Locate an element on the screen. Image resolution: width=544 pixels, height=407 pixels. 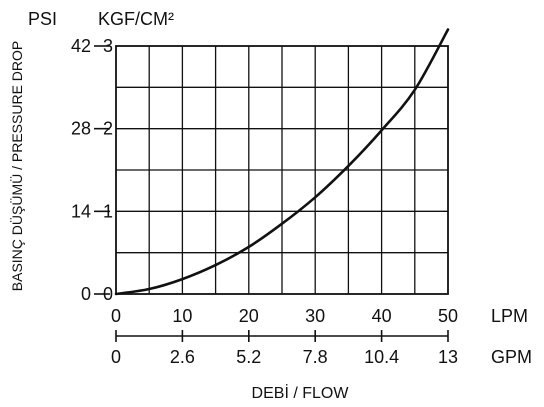
y-tick-label-kgf: 1 is located at coordinates (108, 211).